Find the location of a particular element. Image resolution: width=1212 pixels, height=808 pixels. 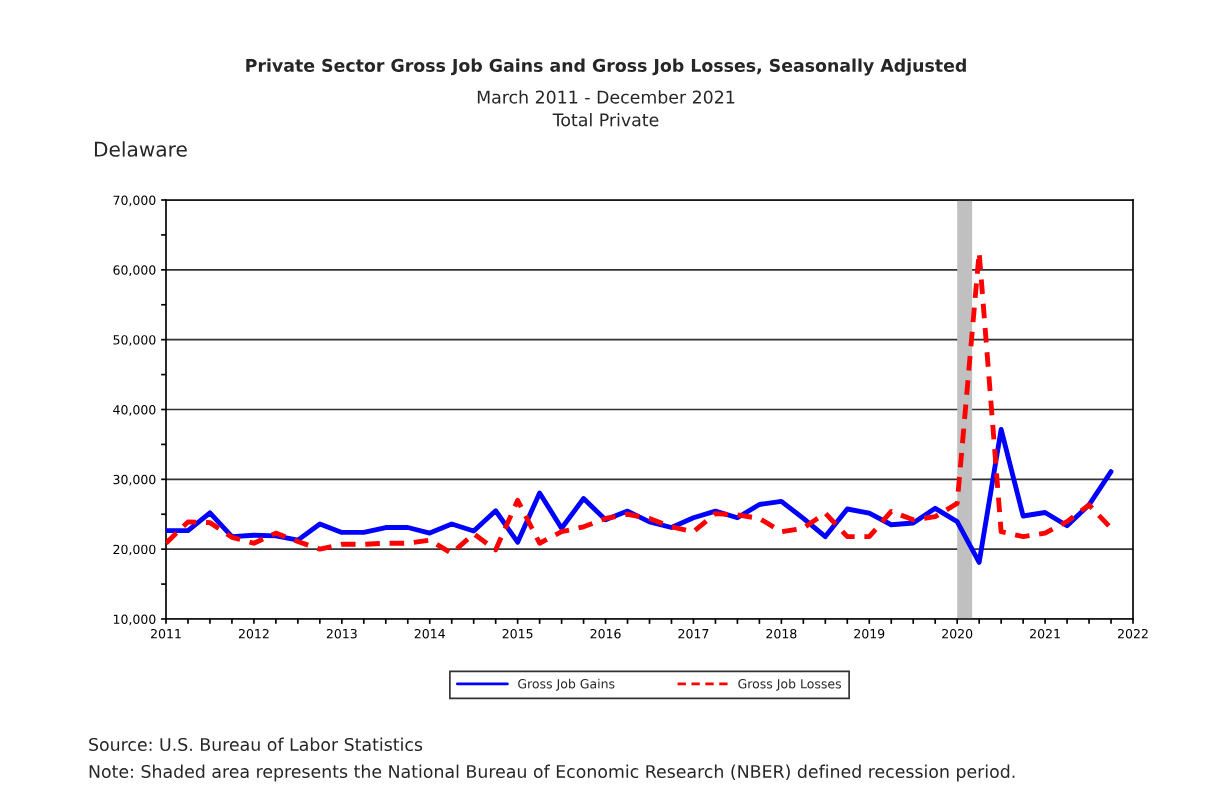

x-tick-label: 2019 is located at coordinates (869, 633).